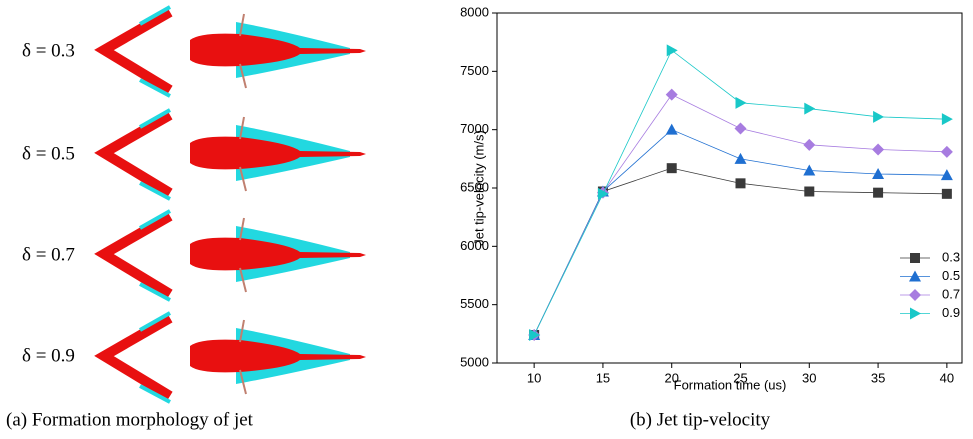 This screenshot has width=973, height=439. What do you see at coordinates (474, 70) in the screenshot?
I see `y-tick-label: 7500` at bounding box center [474, 70].